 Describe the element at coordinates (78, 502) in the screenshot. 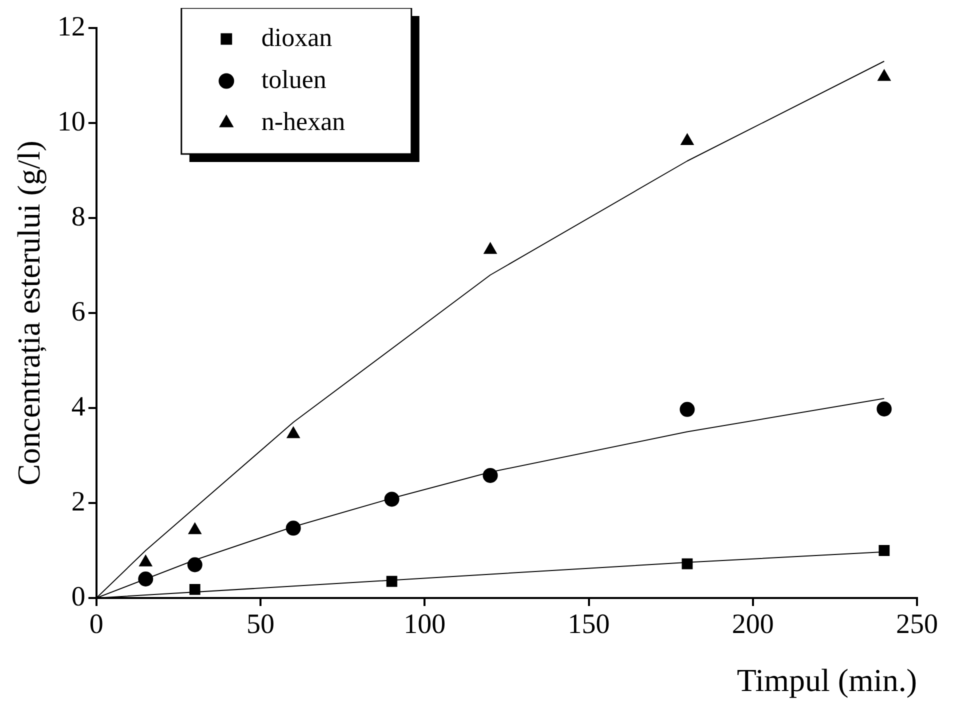

I see `y-tick-label: 2` at that location.